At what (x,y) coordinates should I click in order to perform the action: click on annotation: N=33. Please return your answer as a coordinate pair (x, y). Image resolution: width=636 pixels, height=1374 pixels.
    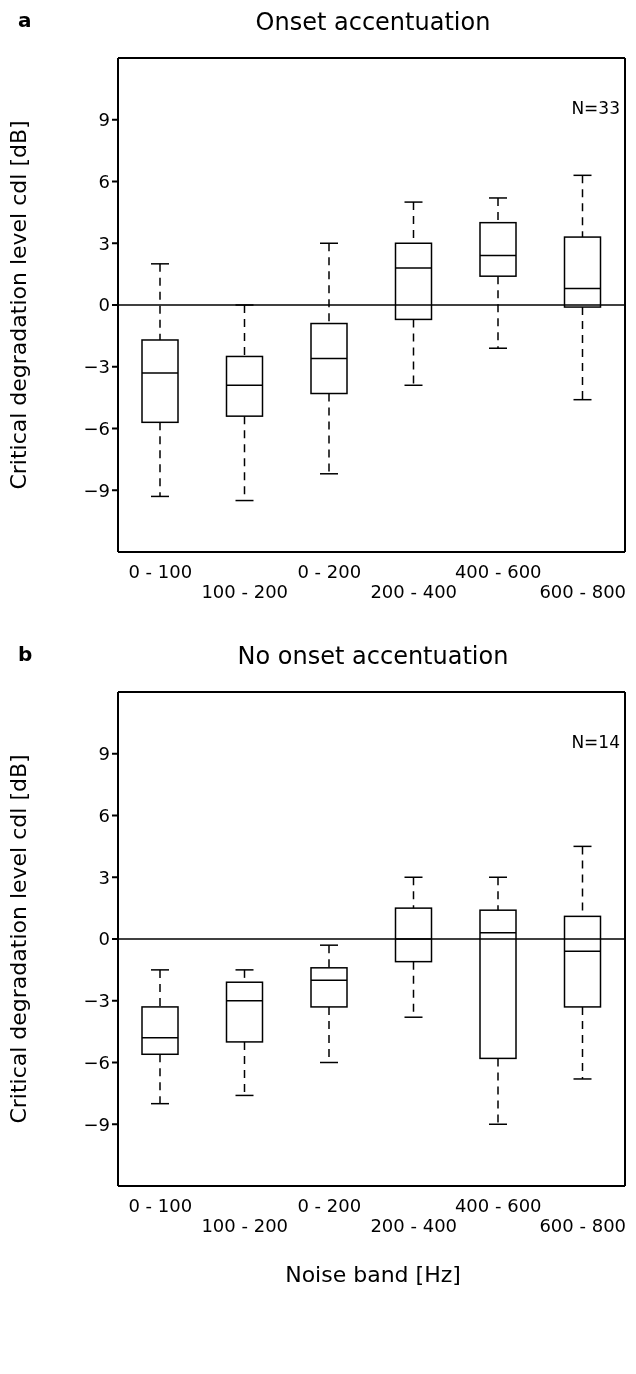
    Looking at the image, I should click on (595, 108).